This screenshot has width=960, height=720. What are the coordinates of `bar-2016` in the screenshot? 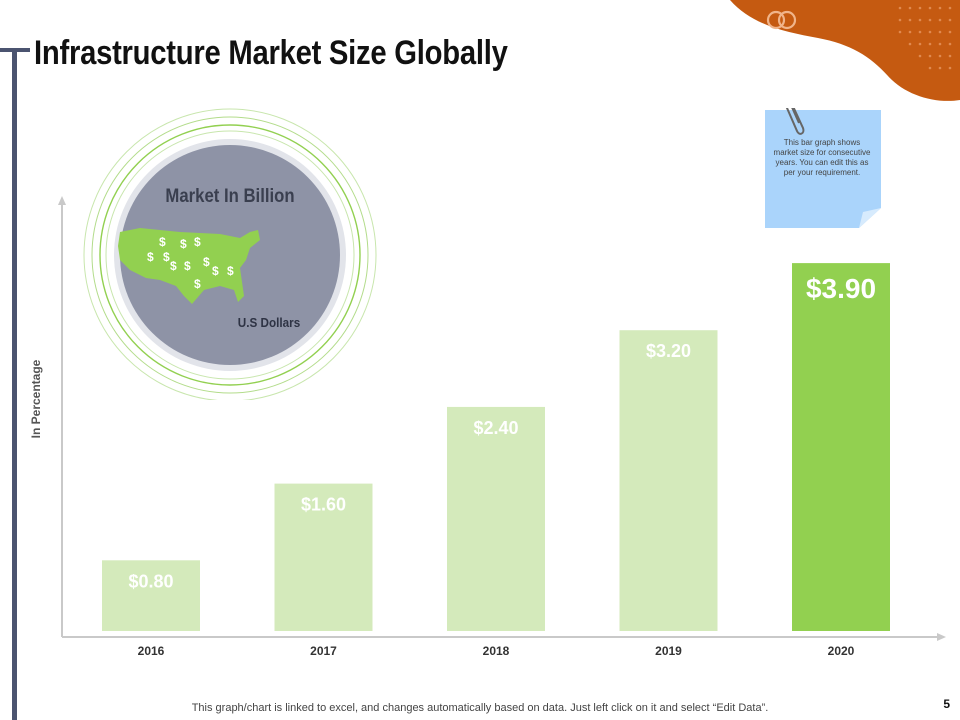 It's located at (151, 595).